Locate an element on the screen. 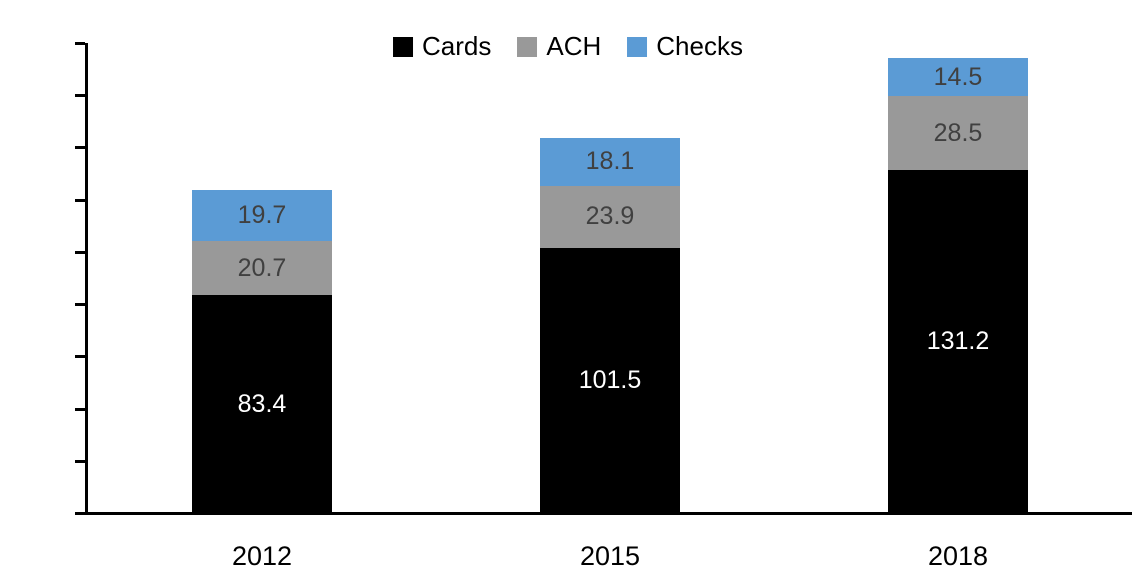 The image size is (1136, 588). y-axis is located at coordinates (86, 279).